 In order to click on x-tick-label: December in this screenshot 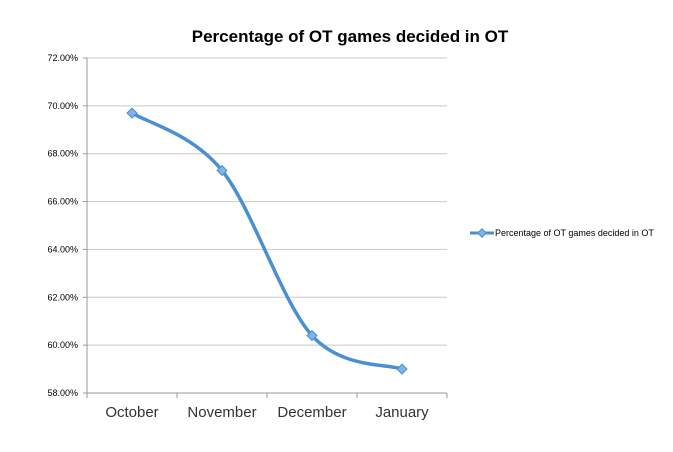, I will do `click(311, 412)`.